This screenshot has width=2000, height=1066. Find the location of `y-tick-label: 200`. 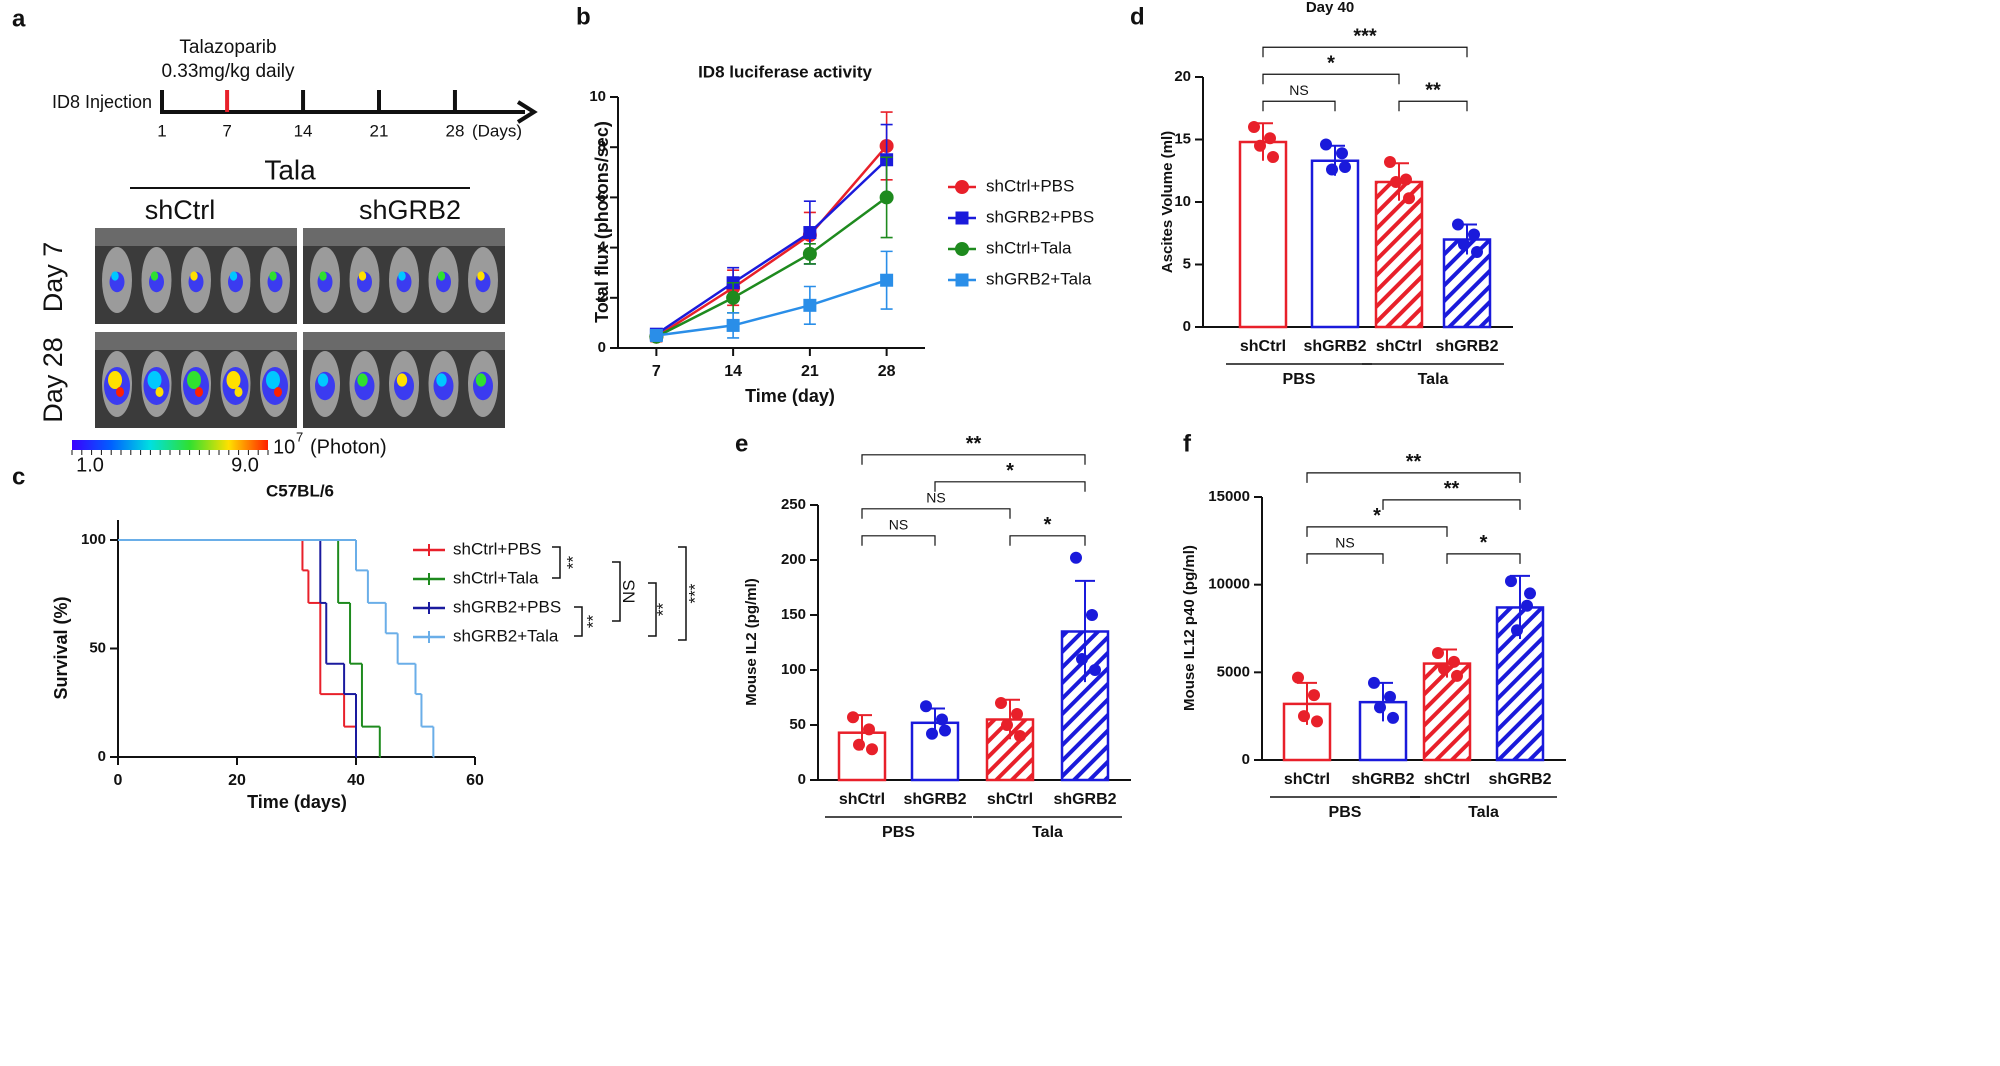

y-tick-label: 200 is located at coordinates (793, 559).